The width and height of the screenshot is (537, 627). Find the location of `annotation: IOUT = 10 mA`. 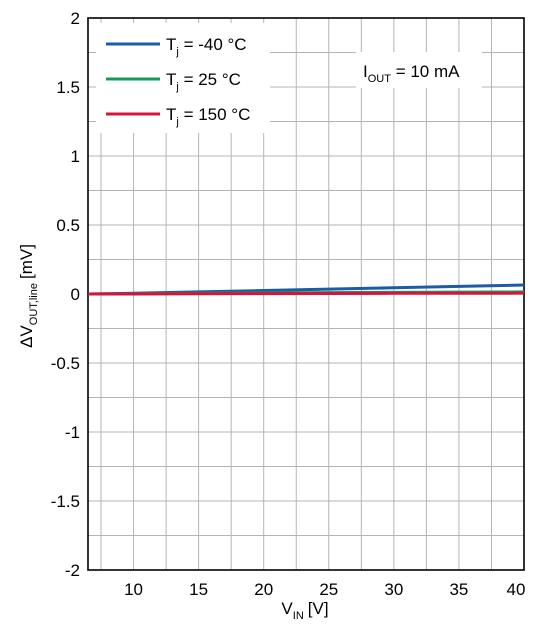

annotation: IOUT = 10 mA is located at coordinates (419, 70).